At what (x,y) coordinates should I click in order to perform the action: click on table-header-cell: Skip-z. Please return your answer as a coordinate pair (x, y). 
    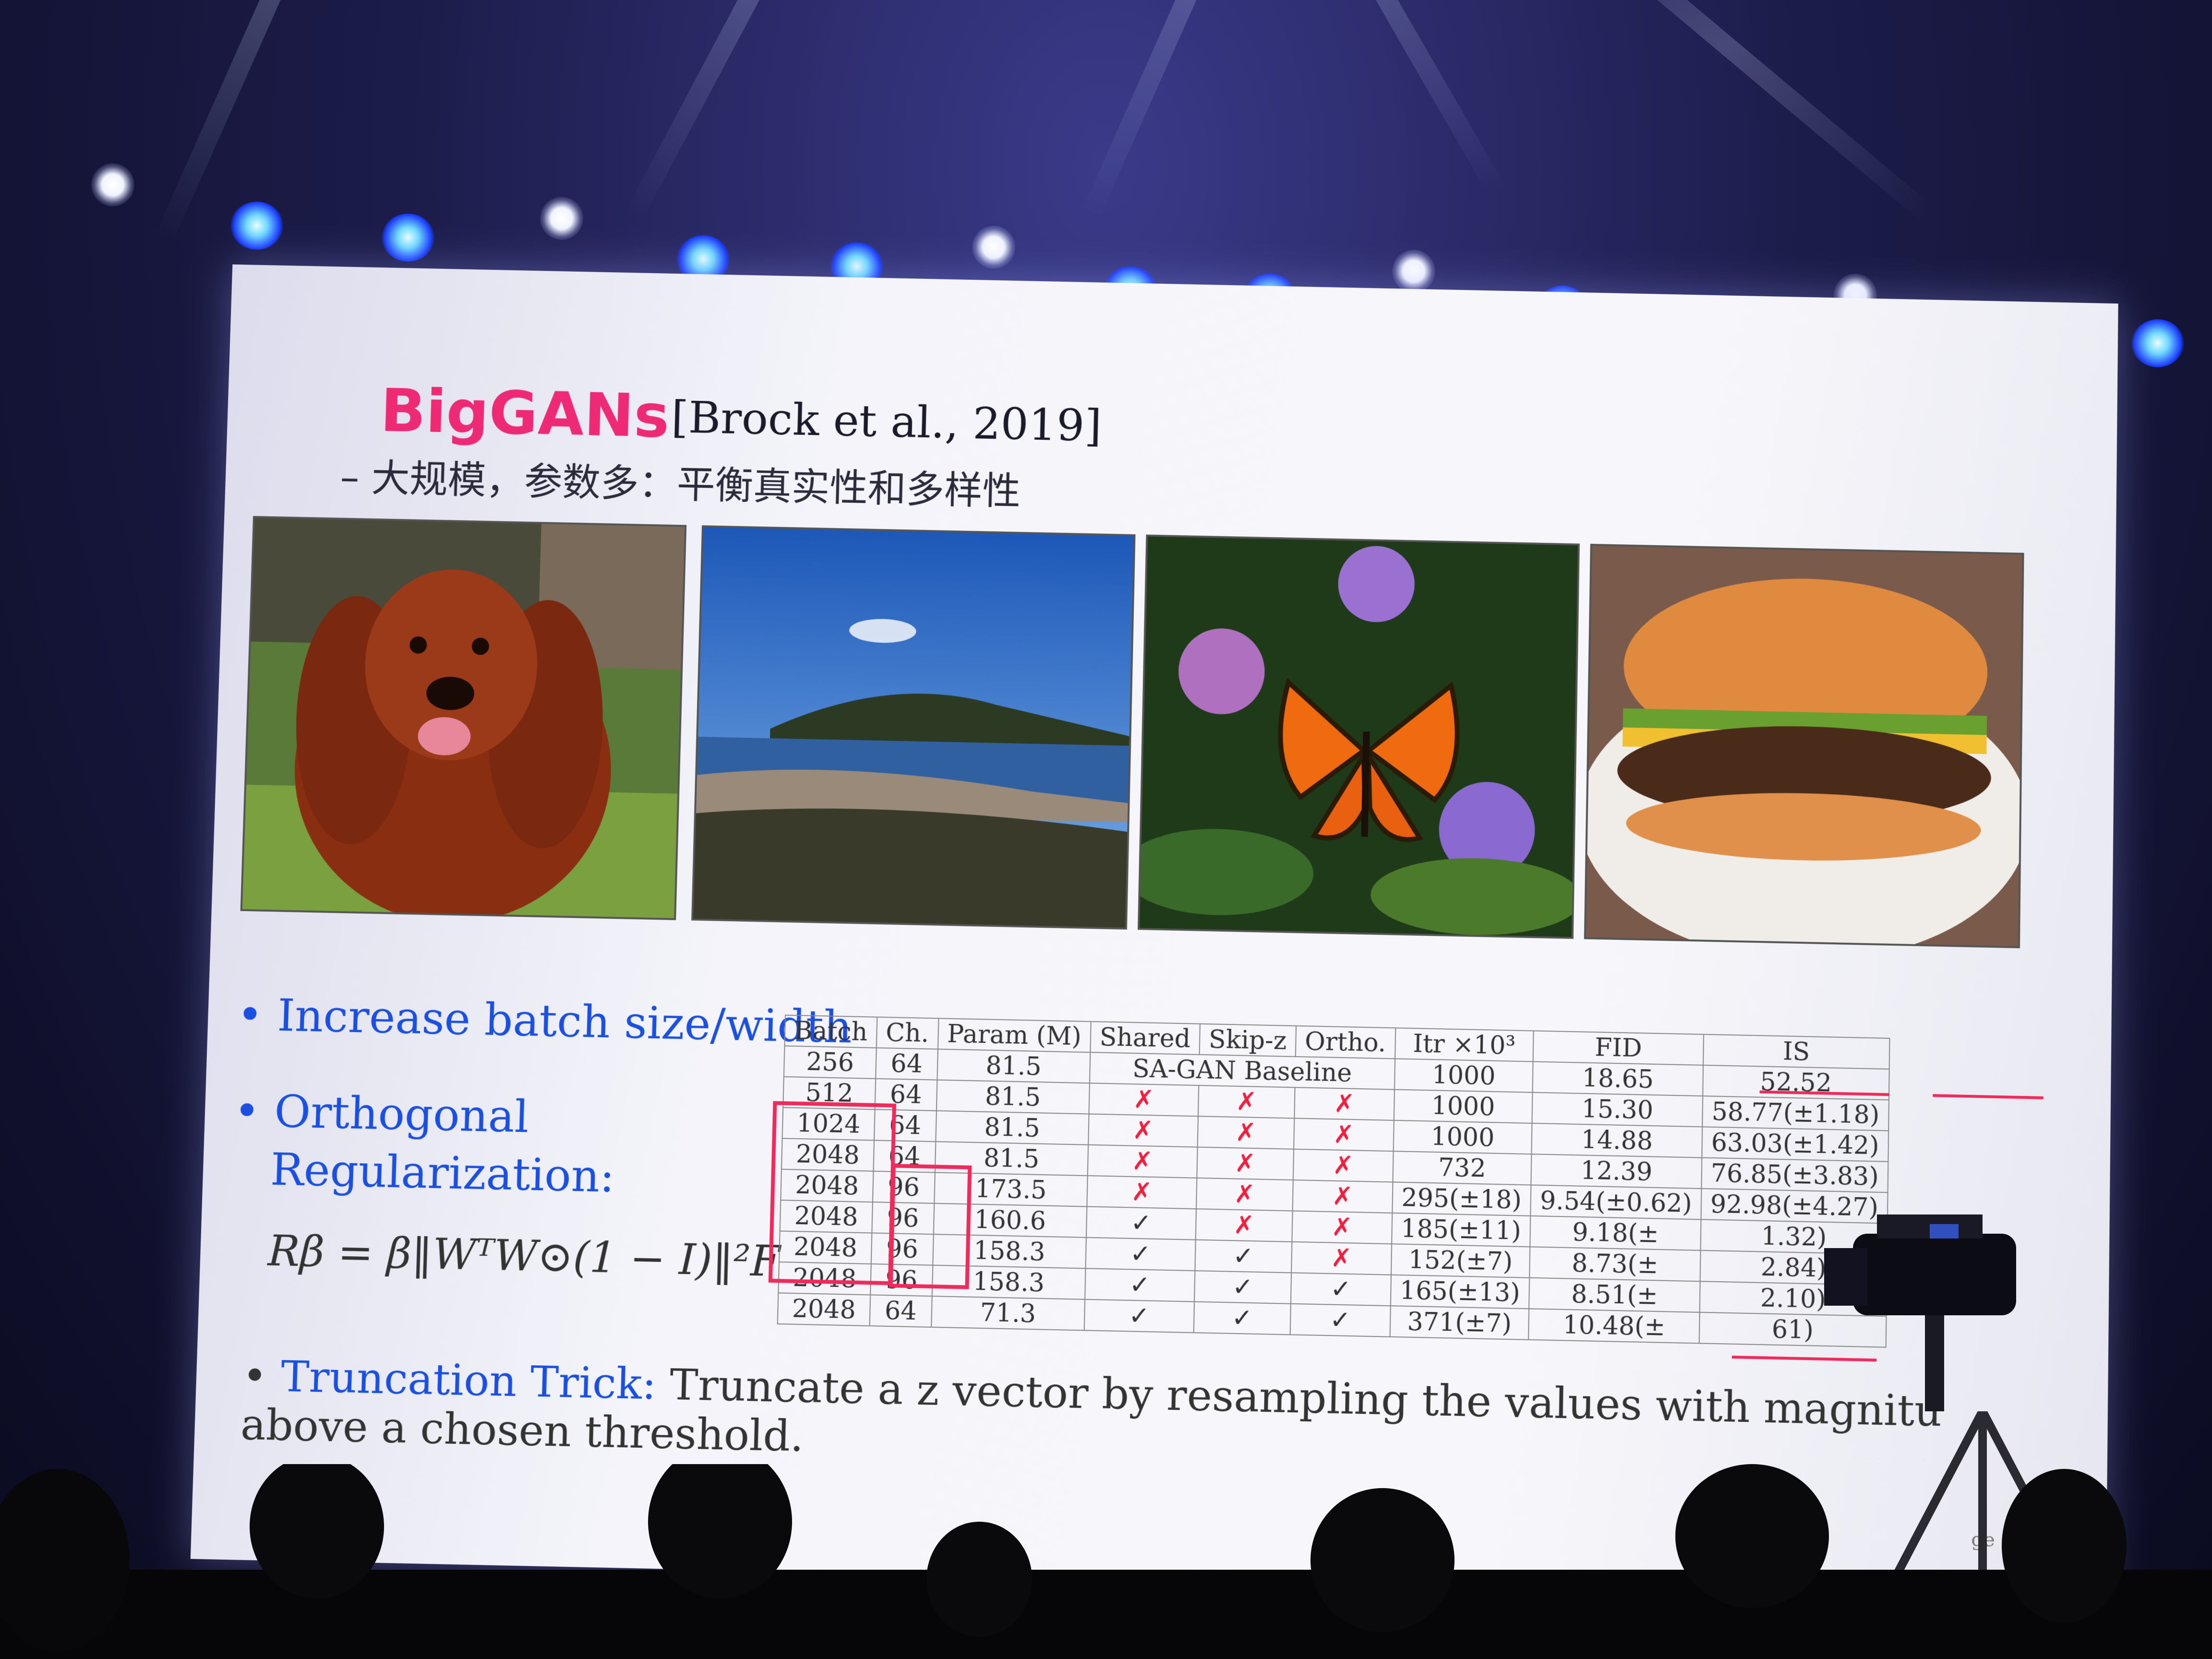
    Looking at the image, I should click on (1247, 1040).